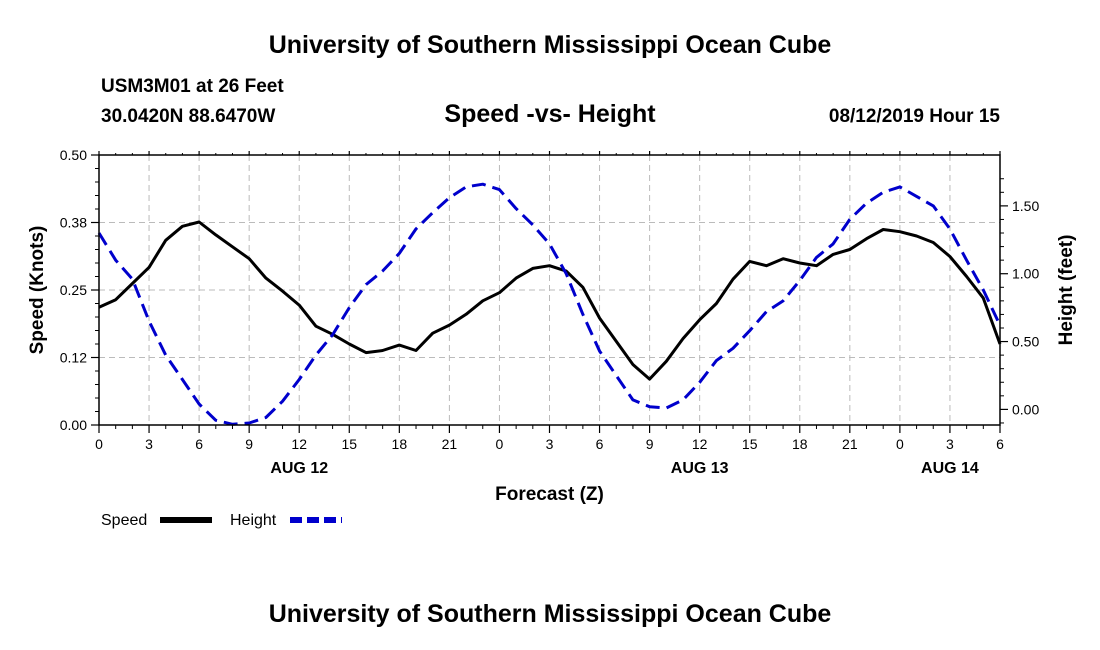  Describe the element at coordinates (1025, 409) in the screenshot. I see `y-right-tick-label: 0.00` at that location.